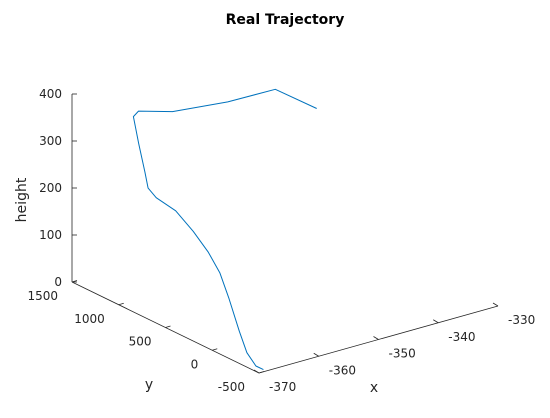 The height and width of the screenshot is (418, 550). What do you see at coordinates (50, 235) in the screenshot?
I see `z-tick-label-1: 100` at bounding box center [50, 235].